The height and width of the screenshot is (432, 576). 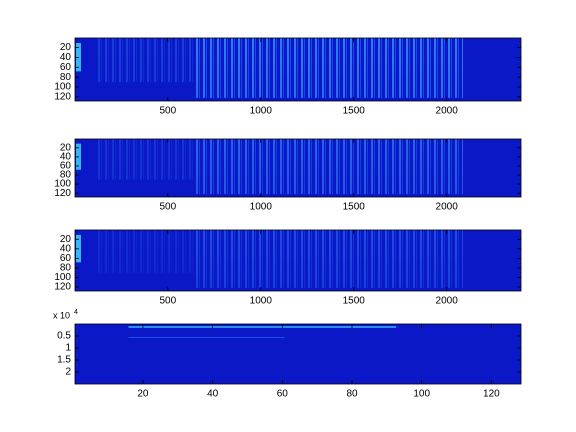 I want to click on x-tick-label: 40, so click(x=213, y=394).